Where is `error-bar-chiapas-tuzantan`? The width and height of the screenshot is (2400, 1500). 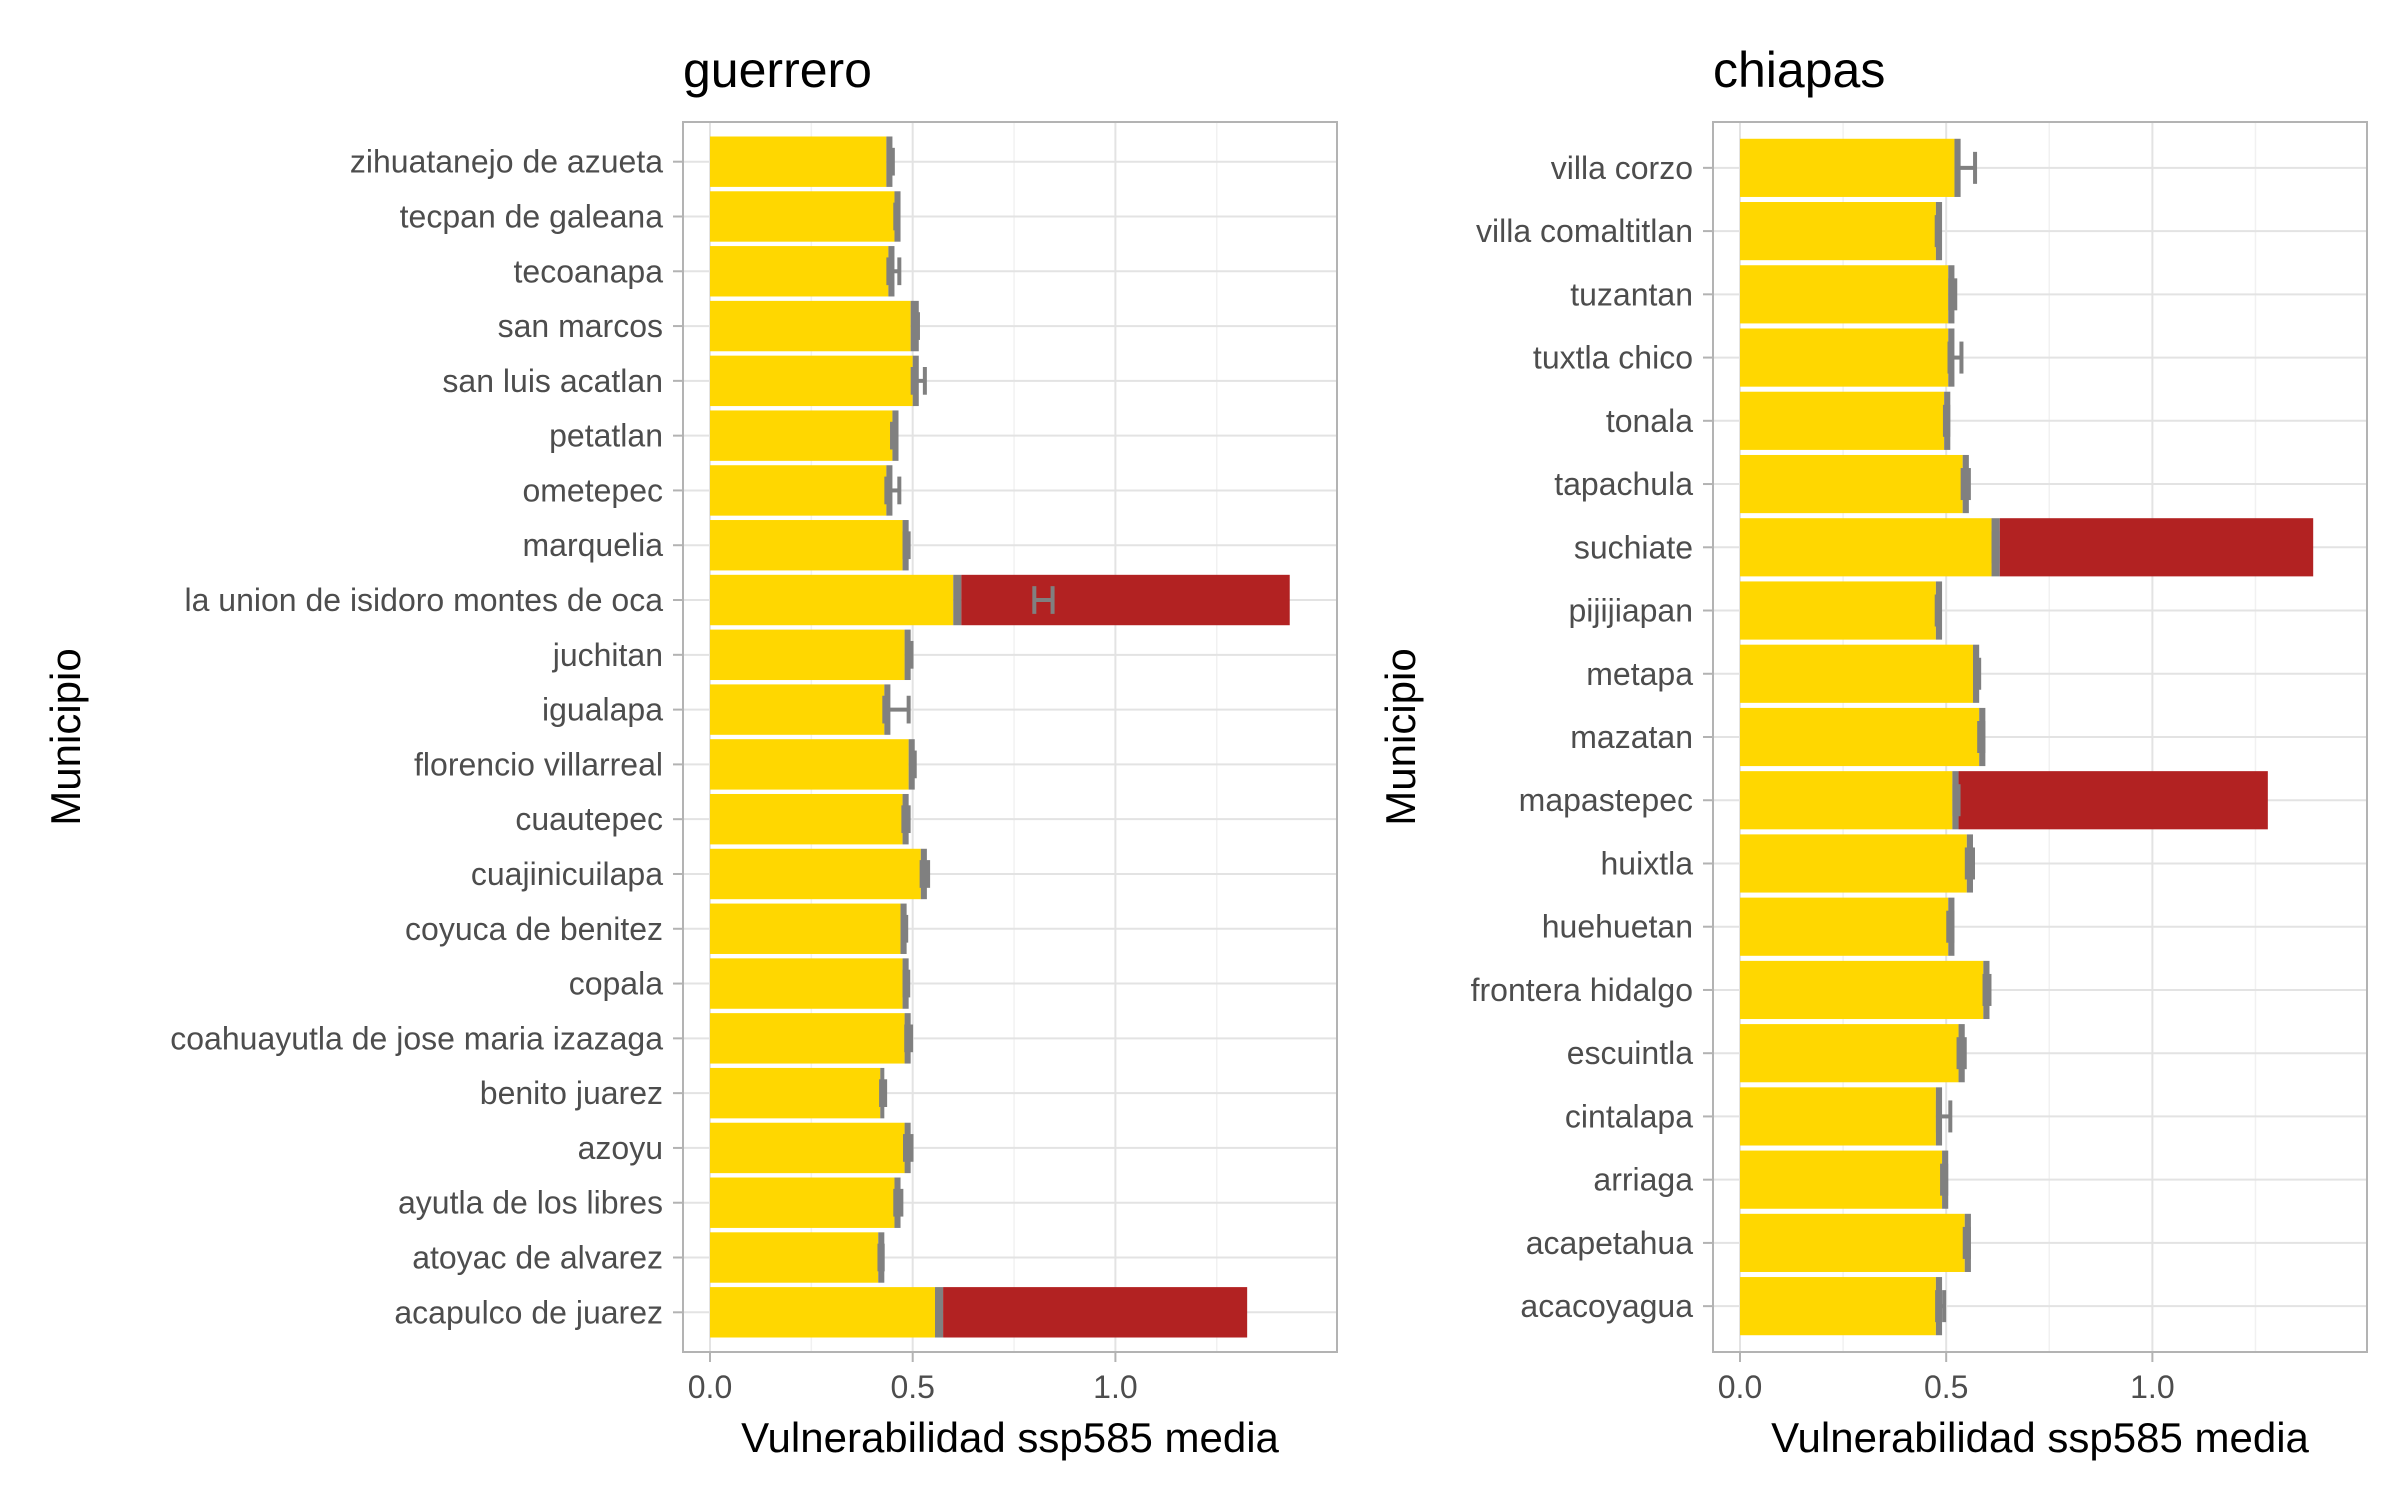
error-bar-chiapas-tuzantan is located at coordinates (1953, 294).